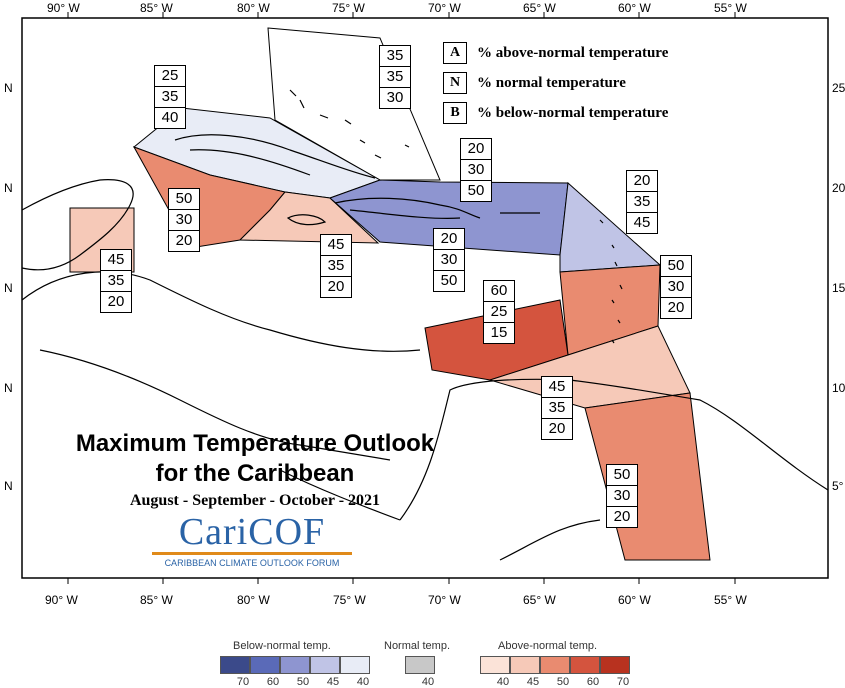 The height and width of the screenshot is (688, 845). What do you see at coordinates (407, 208) in the screenshot?
I see `hispaniola-coast` at bounding box center [407, 208].